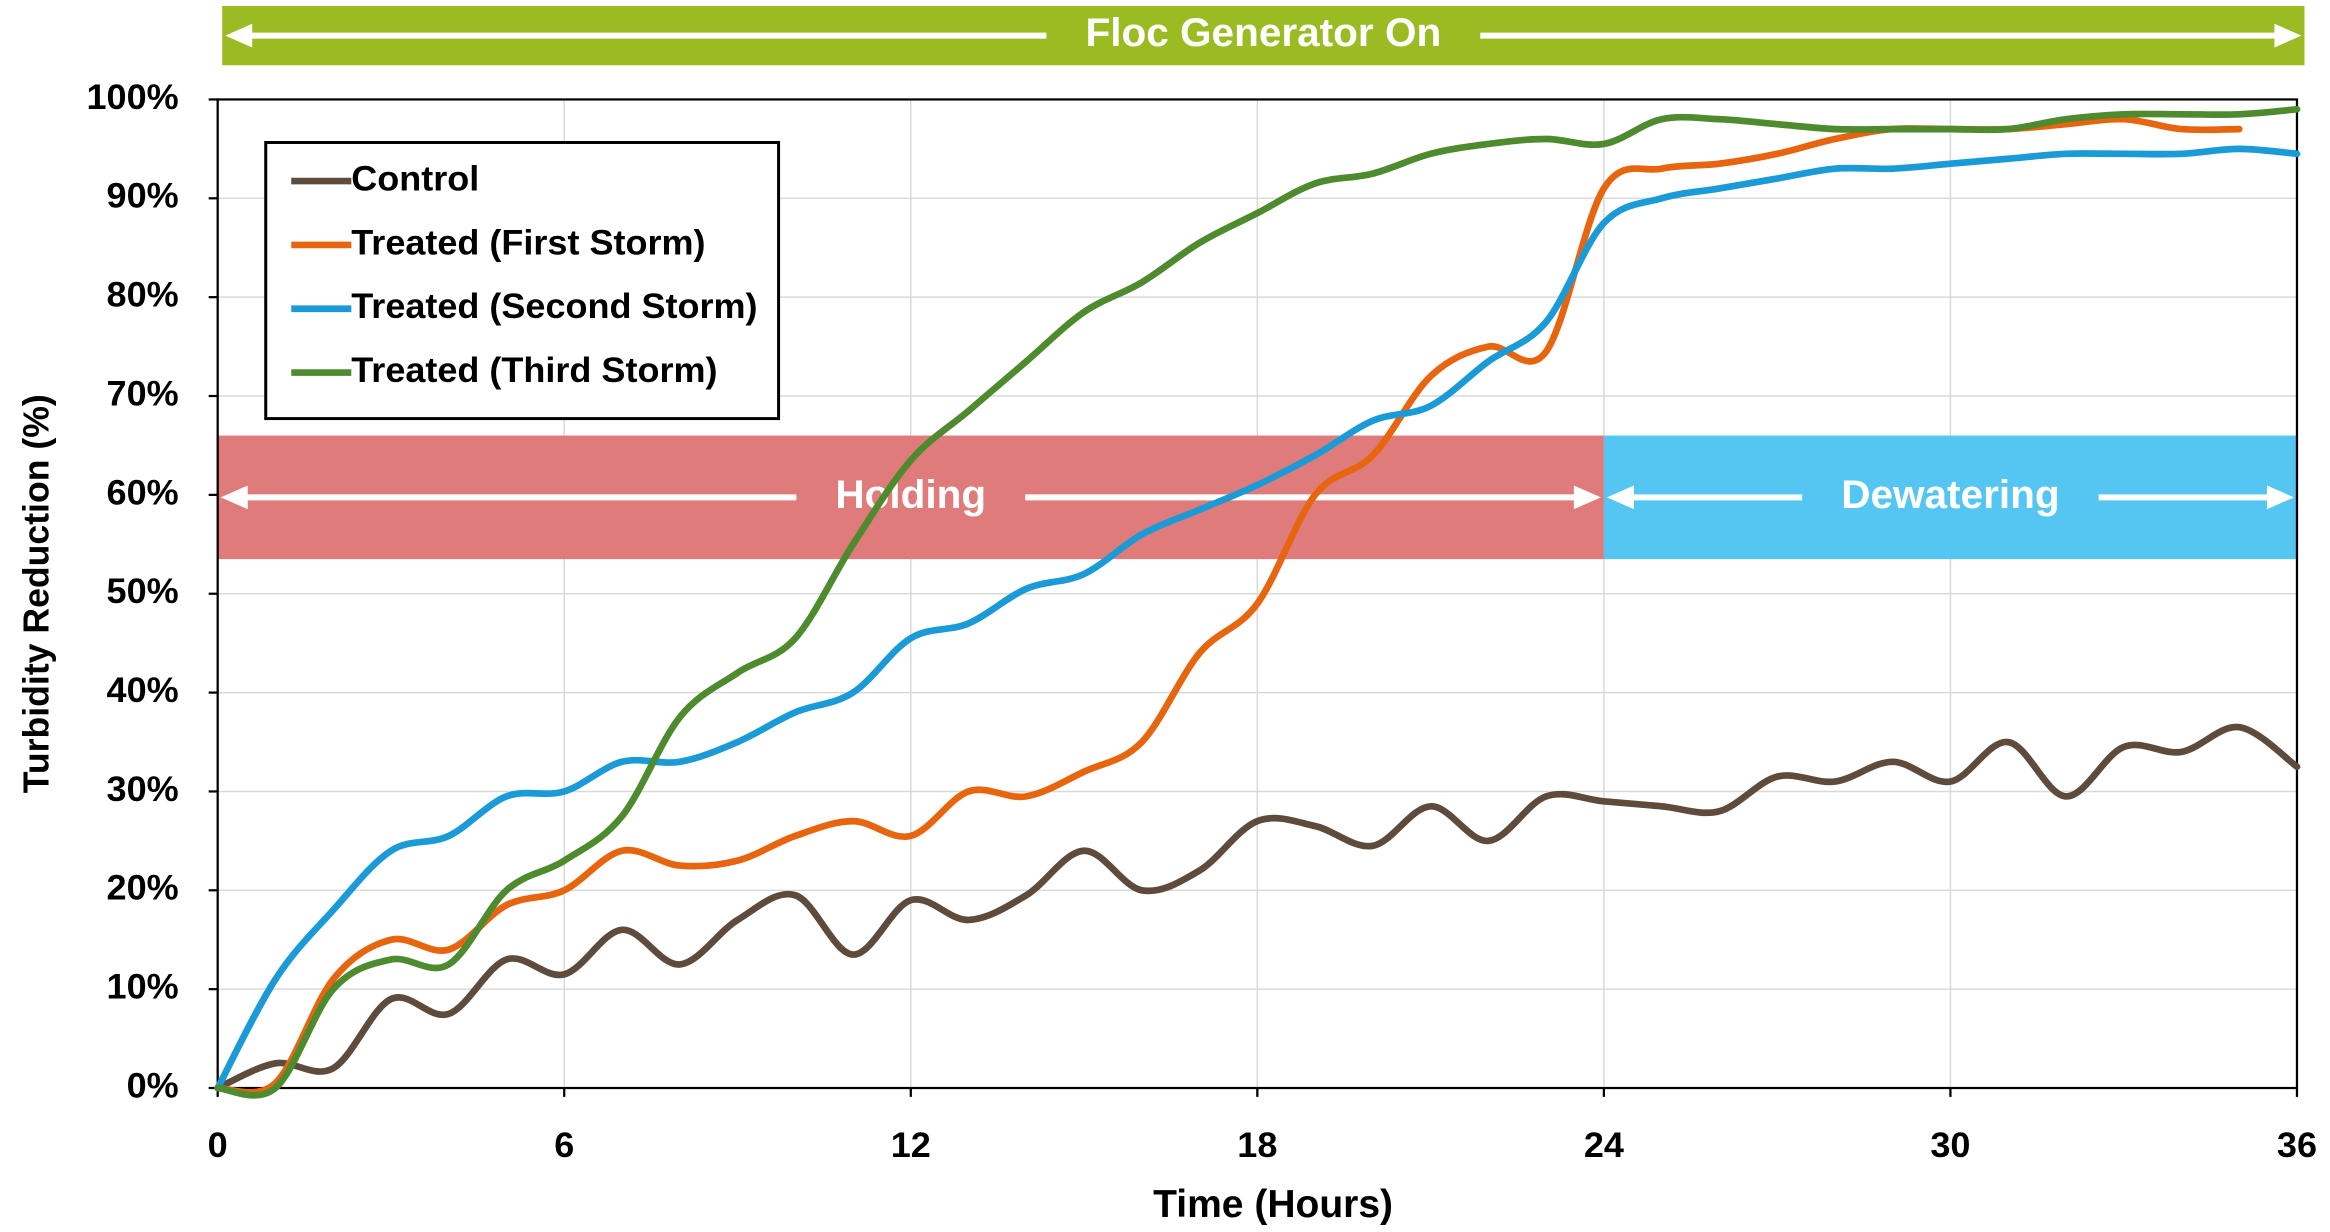 This screenshot has height=1232, width=2330. What do you see at coordinates (554, 306) in the screenshot?
I see `legend-label: Treated (Second Storm)` at bounding box center [554, 306].